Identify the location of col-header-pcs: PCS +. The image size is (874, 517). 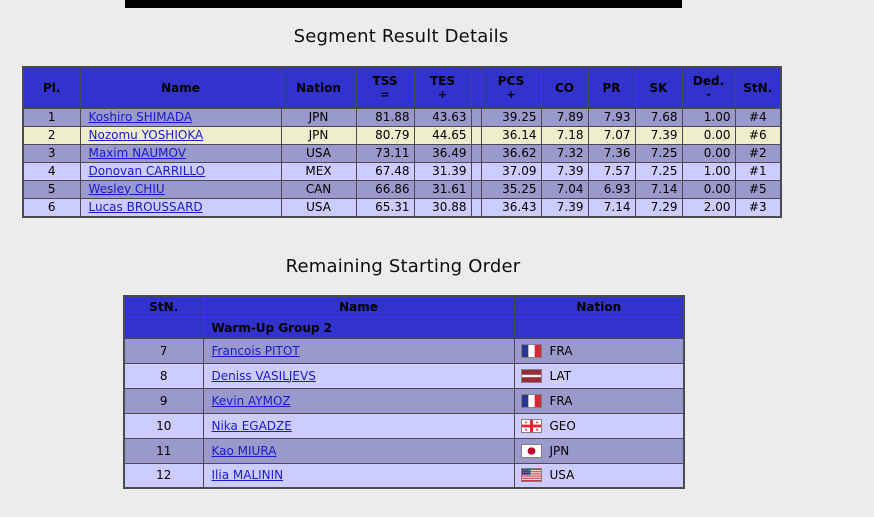
(511, 87).